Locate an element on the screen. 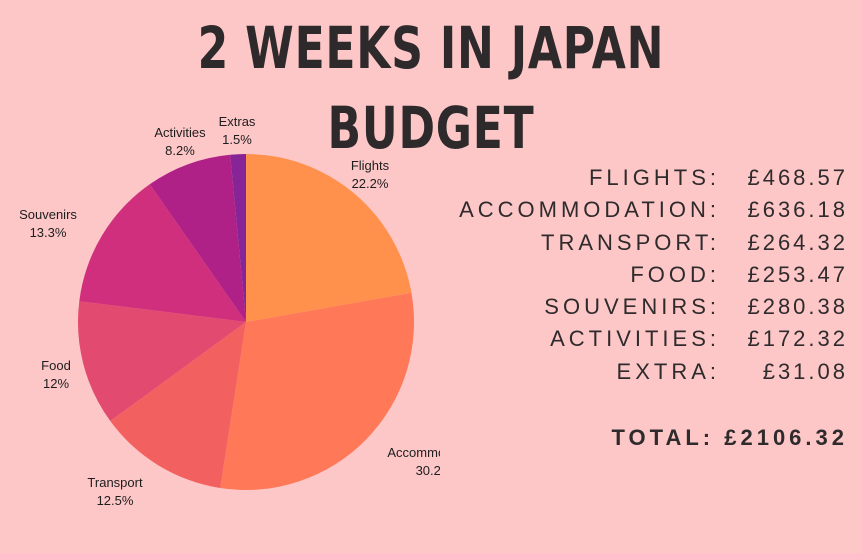  budget-label: SOUVENIRS: is located at coordinates (632, 307).